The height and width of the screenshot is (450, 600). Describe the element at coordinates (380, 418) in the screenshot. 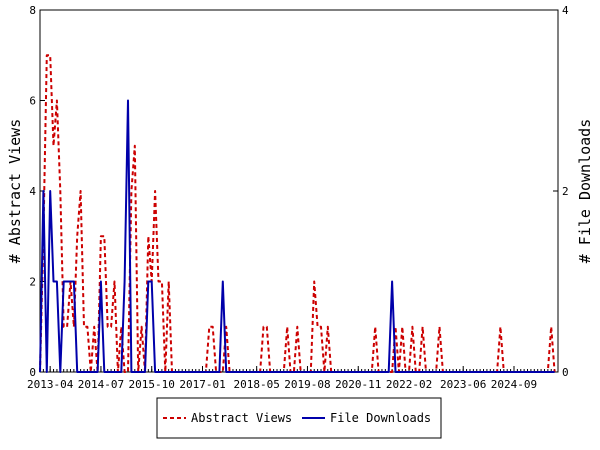

I see `legend-label-file-downloads: File Downloads` at that location.